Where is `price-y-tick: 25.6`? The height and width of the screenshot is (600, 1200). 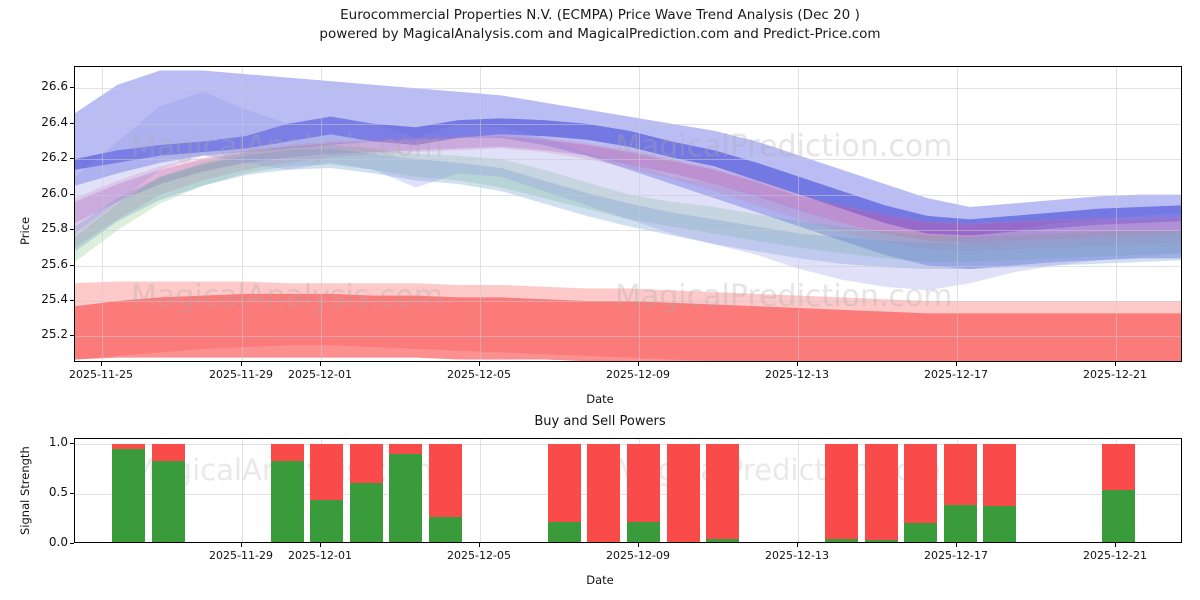
price-y-tick: 25.6 is located at coordinates (54, 263).